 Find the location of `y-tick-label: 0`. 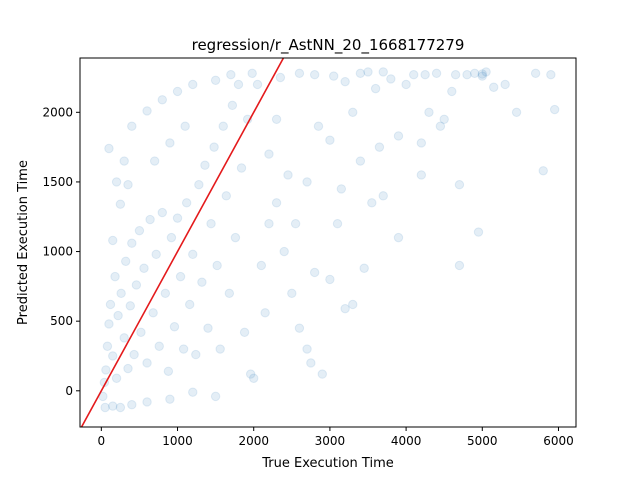

y-tick-label: 0 is located at coordinates (69, 391).